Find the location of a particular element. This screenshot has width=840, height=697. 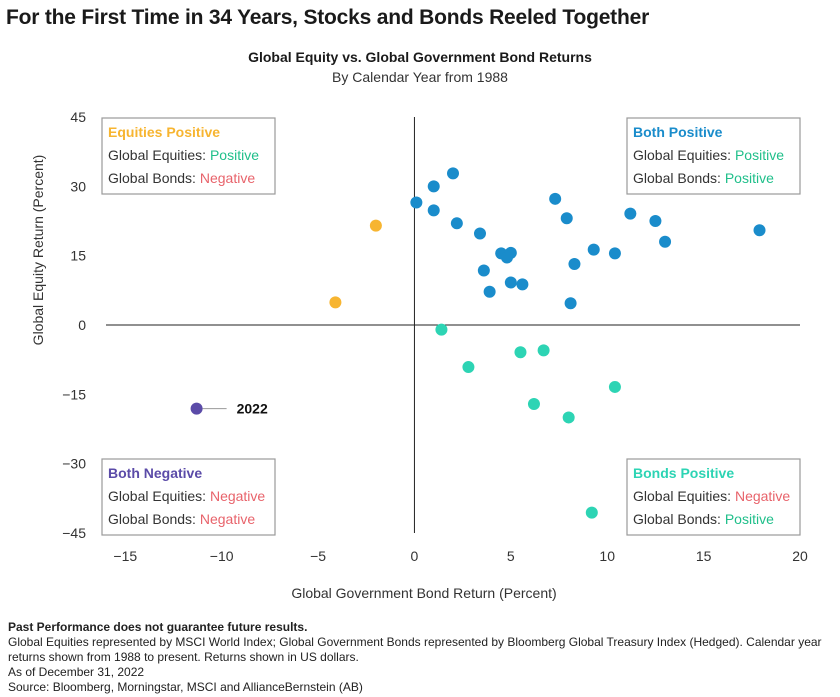

x-tick-label: −15 is located at coordinates (125, 556).